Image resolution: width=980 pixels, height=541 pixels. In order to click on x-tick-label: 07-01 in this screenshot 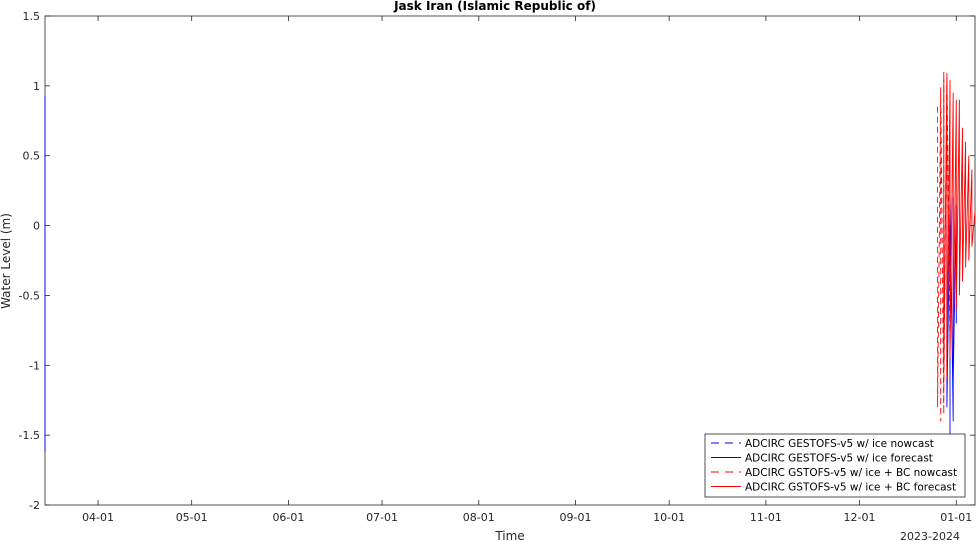, I will do `click(382, 517)`.